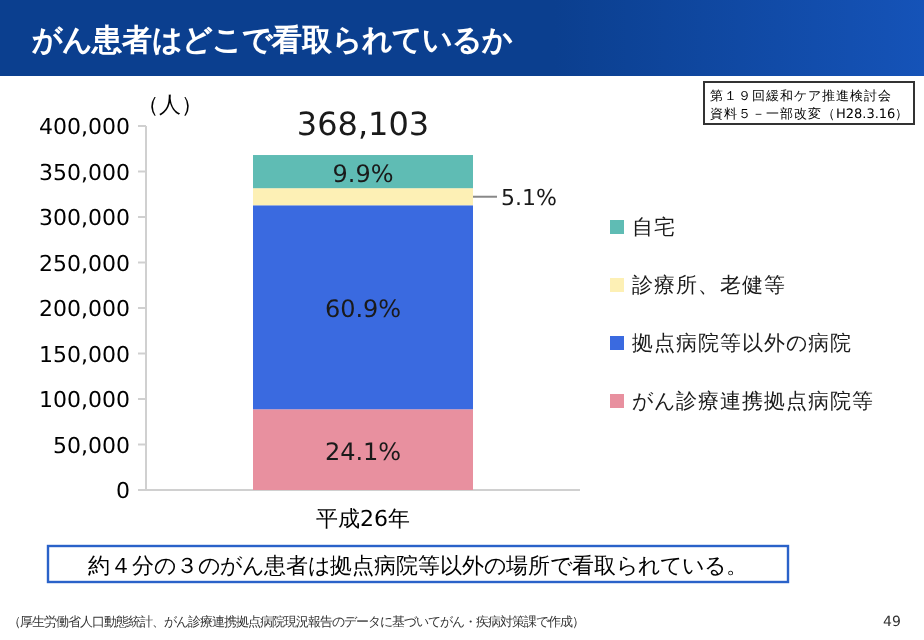 Image resolution: width=924 pixels, height=640 pixels. Describe the element at coordinates (91, 445) in the screenshot. I see `y-tick-label: 50,000` at that location.